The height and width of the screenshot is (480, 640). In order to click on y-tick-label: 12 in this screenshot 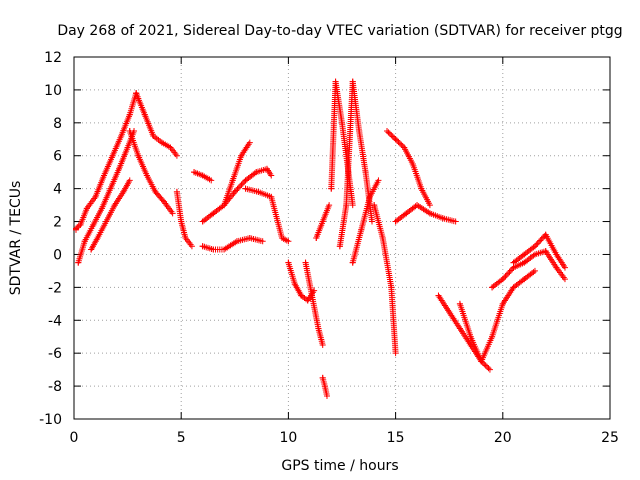, I will do `click(53, 58)`.